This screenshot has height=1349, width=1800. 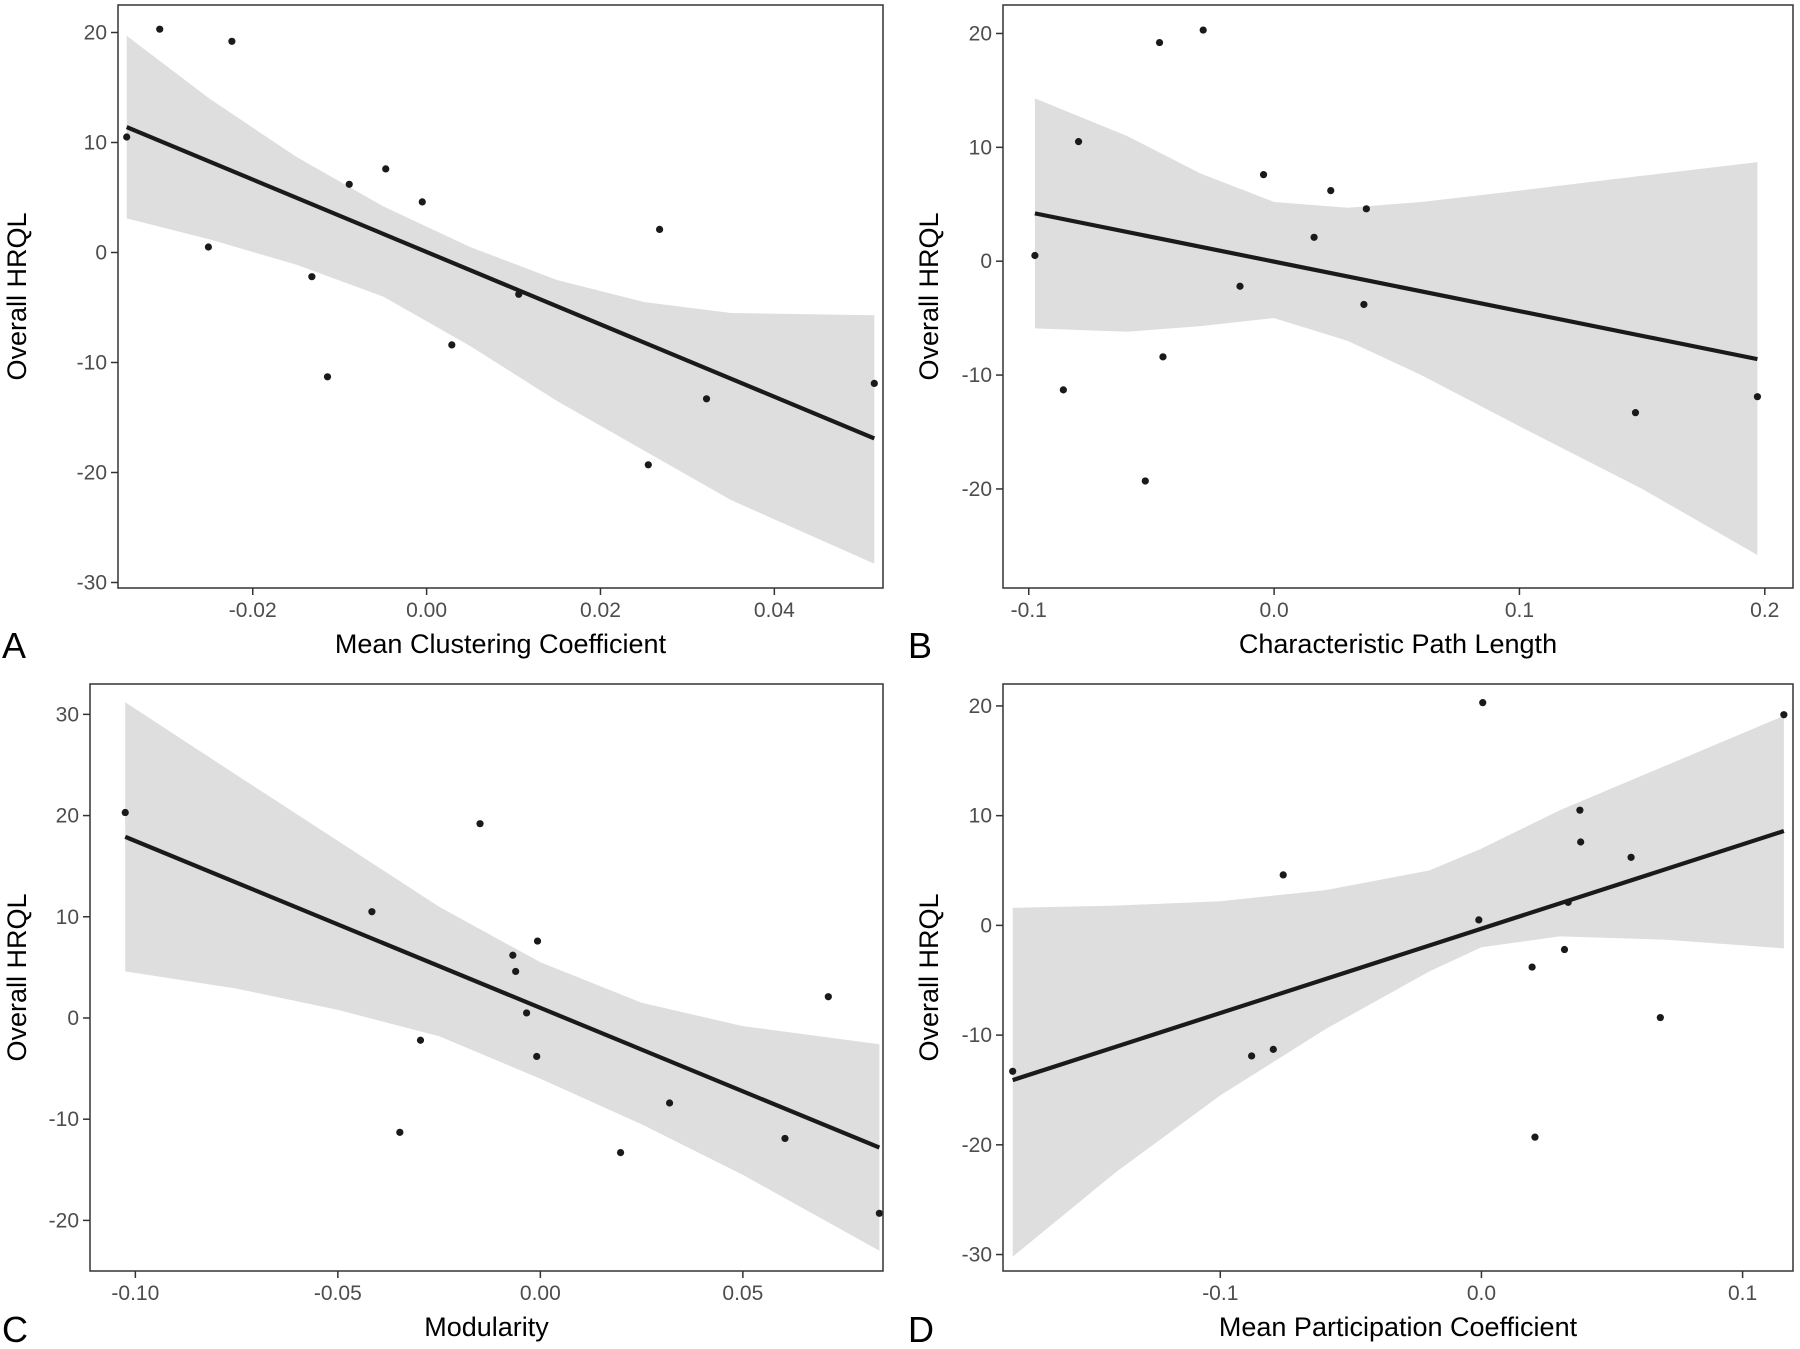 I want to click on panel-d-letter: D, so click(x=921, y=1329).